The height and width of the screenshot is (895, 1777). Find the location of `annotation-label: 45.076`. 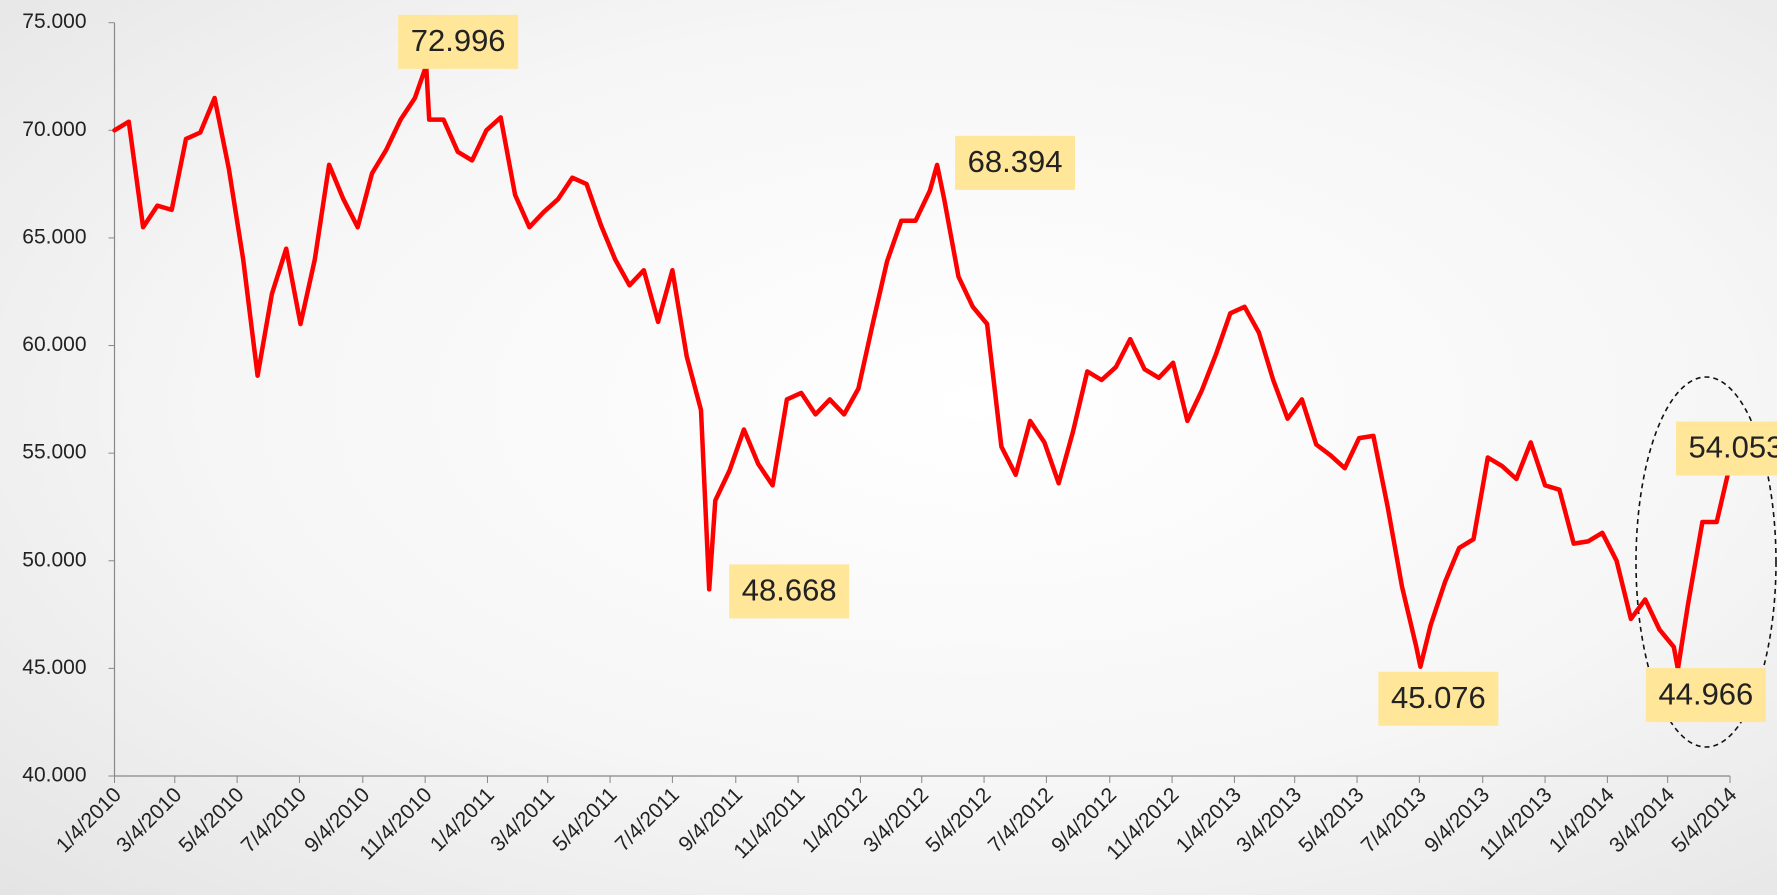

annotation-label: 45.076 is located at coordinates (1438, 697).